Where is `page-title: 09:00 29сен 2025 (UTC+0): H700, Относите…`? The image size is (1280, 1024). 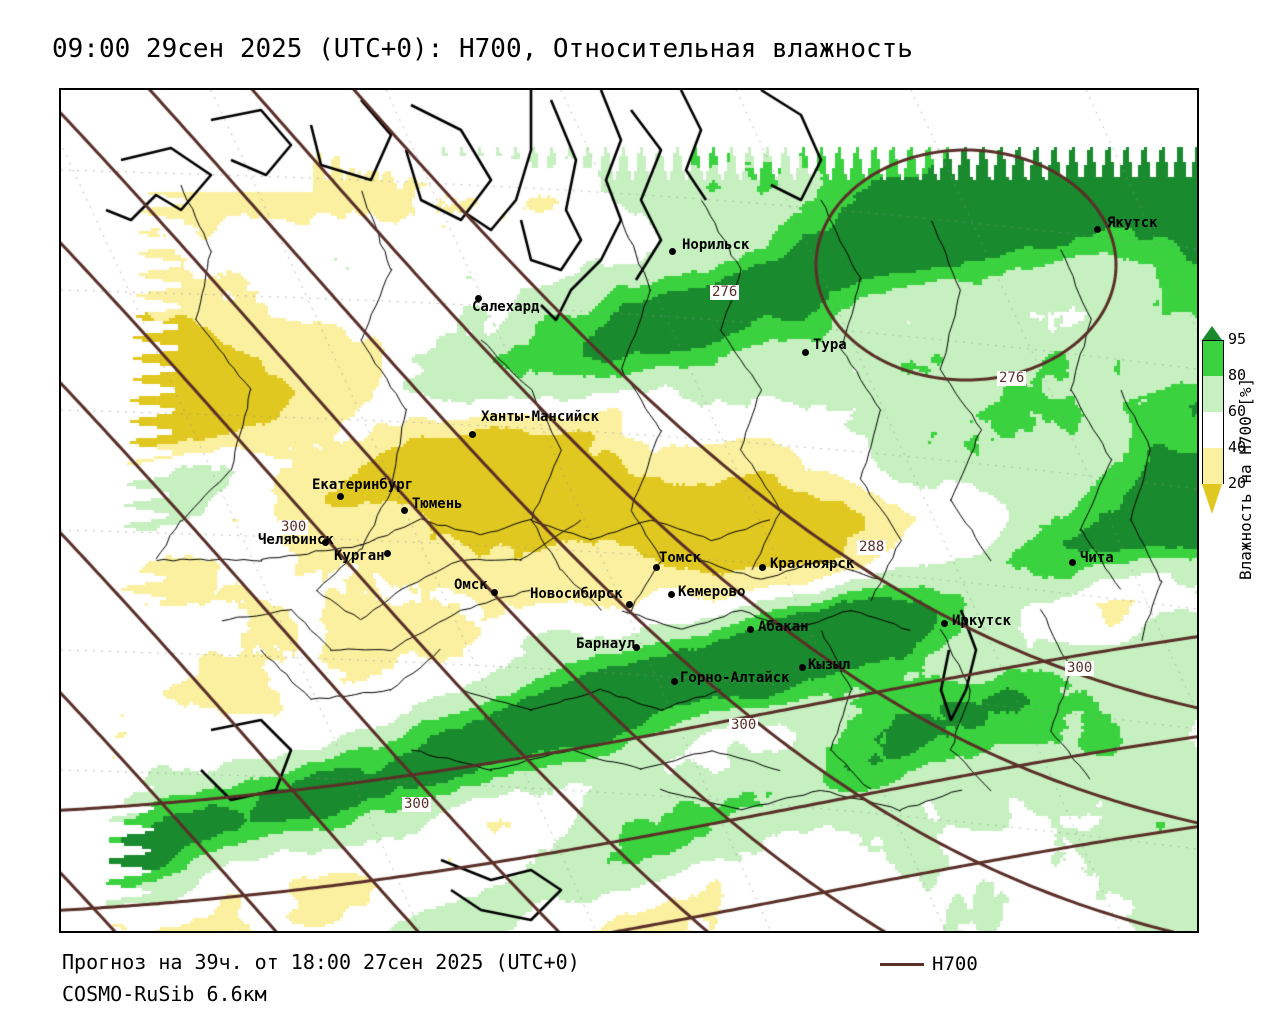 page-title: 09:00 29сен 2025 (UTC+0): H700, Относите… is located at coordinates (482, 49).